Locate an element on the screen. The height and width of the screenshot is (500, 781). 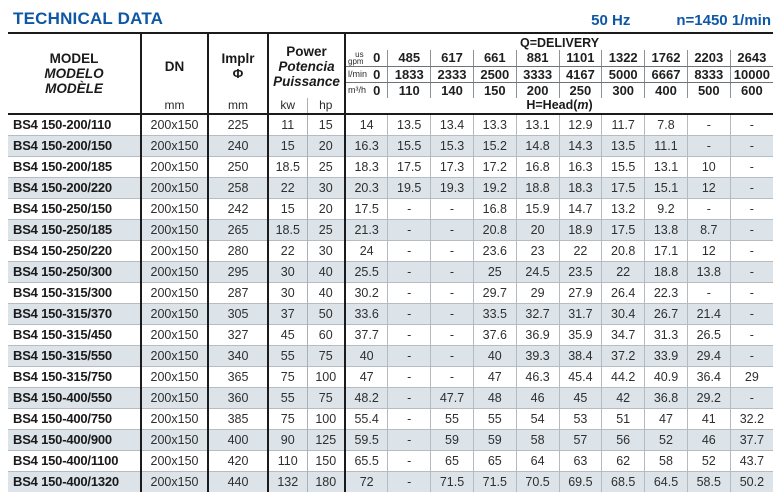
head-value-cell: 50.2 is located at coordinates (752, 481).